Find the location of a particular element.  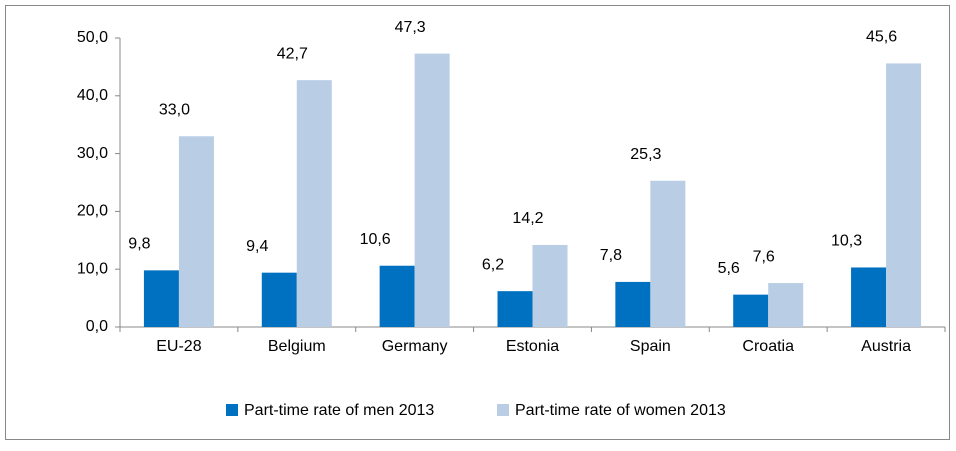

legend-label: Part-time rate of women 2013 is located at coordinates (620, 410).